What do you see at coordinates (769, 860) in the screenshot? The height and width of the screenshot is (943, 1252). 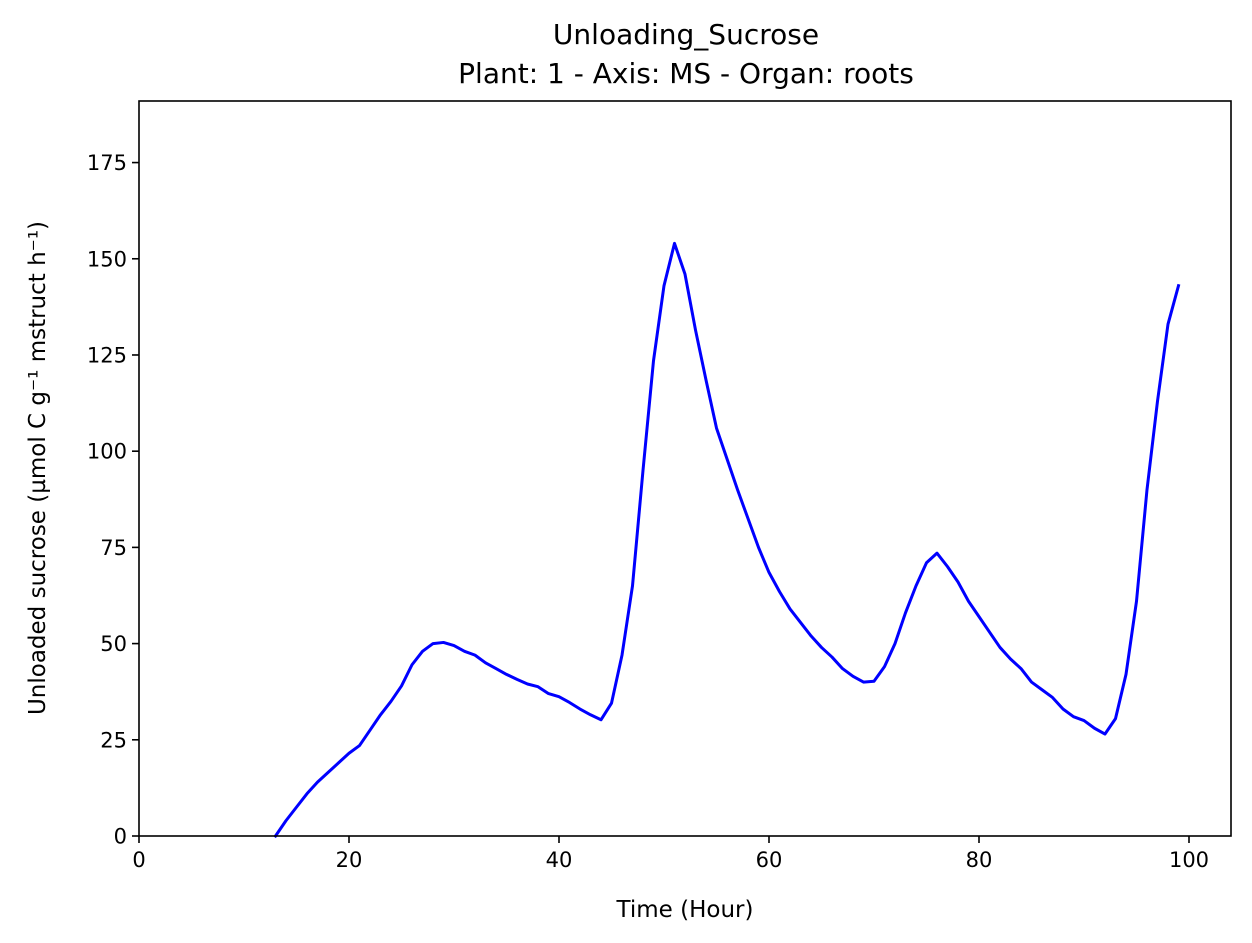 I see `x-tick-label: 60` at bounding box center [769, 860].